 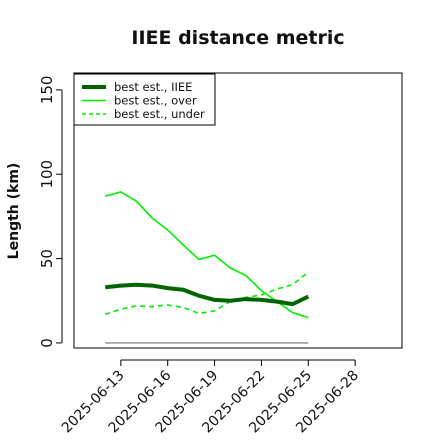 I want to click on y-axis-label: Length (km), so click(x=14, y=211).